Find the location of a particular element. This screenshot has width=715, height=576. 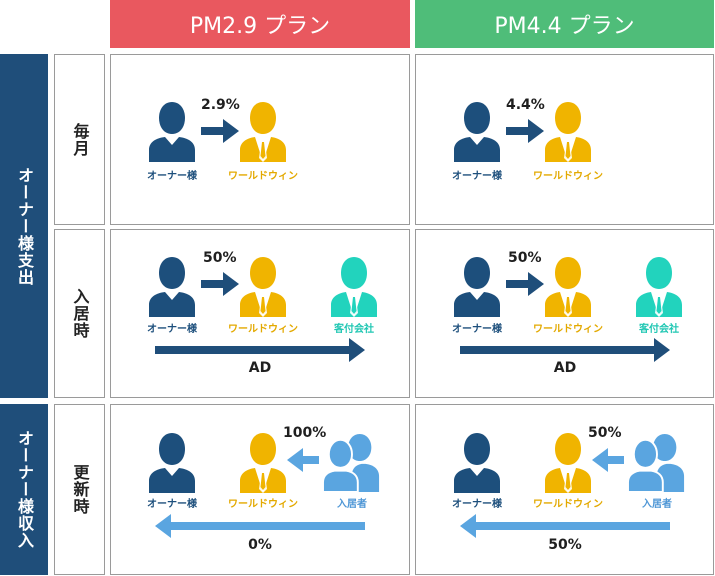

row-label: 入居時 is located at coordinates (80, 313).